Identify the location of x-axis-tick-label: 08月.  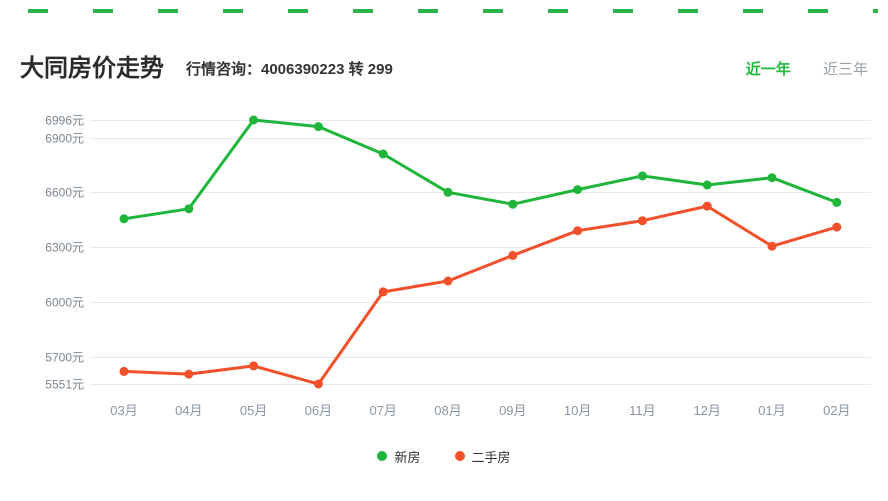
(448, 410).